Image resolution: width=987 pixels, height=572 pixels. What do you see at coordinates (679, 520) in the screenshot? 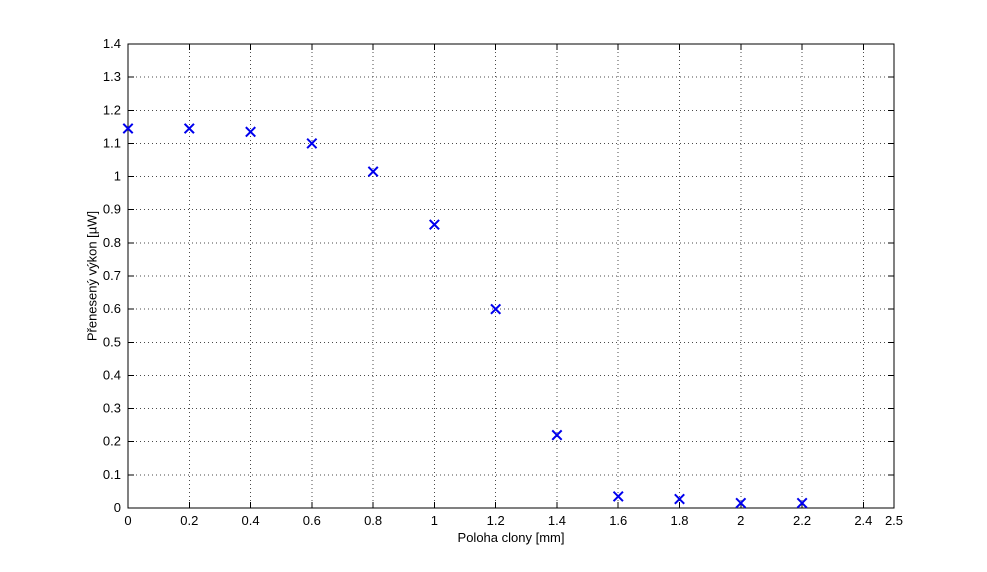
I see `x-tick-label: 1.8` at bounding box center [679, 520].